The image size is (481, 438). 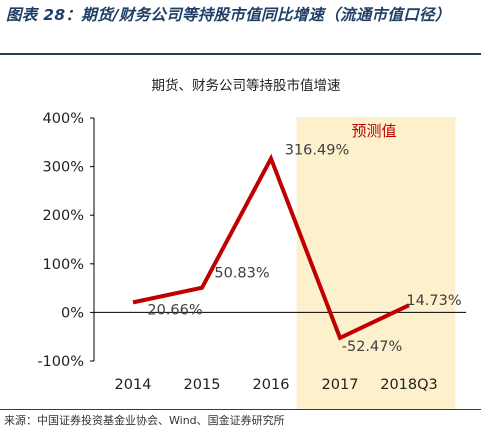 I want to click on x-tick-label: 2014, so click(x=133, y=385).